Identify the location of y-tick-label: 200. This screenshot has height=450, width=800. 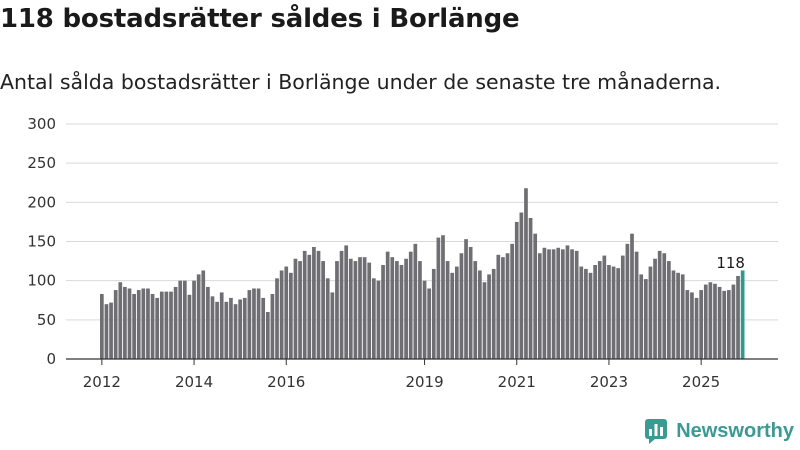
(41, 202).